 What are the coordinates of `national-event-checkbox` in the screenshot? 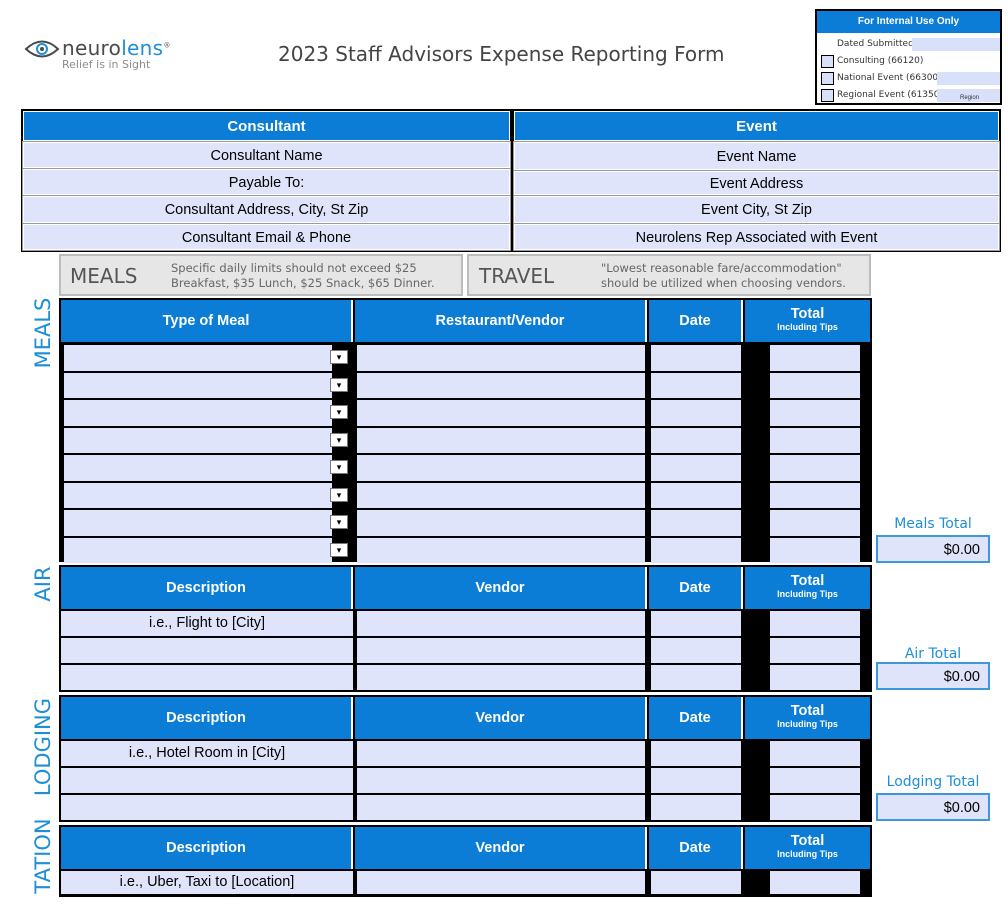 It's located at (827, 78).